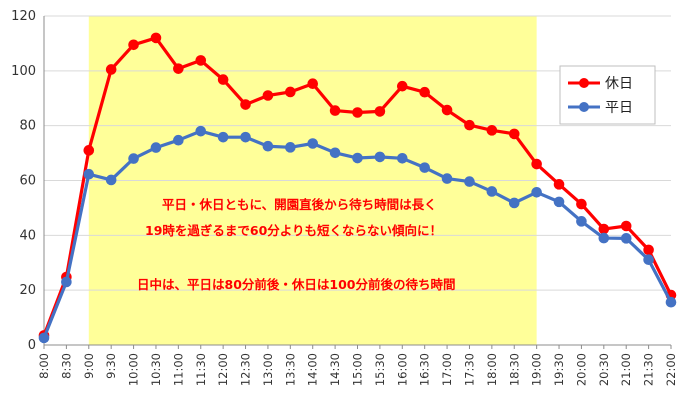 This screenshot has height=401, width=681. Describe the element at coordinates (536, 192) in the screenshot. I see `series-1-point-19:00` at that location.